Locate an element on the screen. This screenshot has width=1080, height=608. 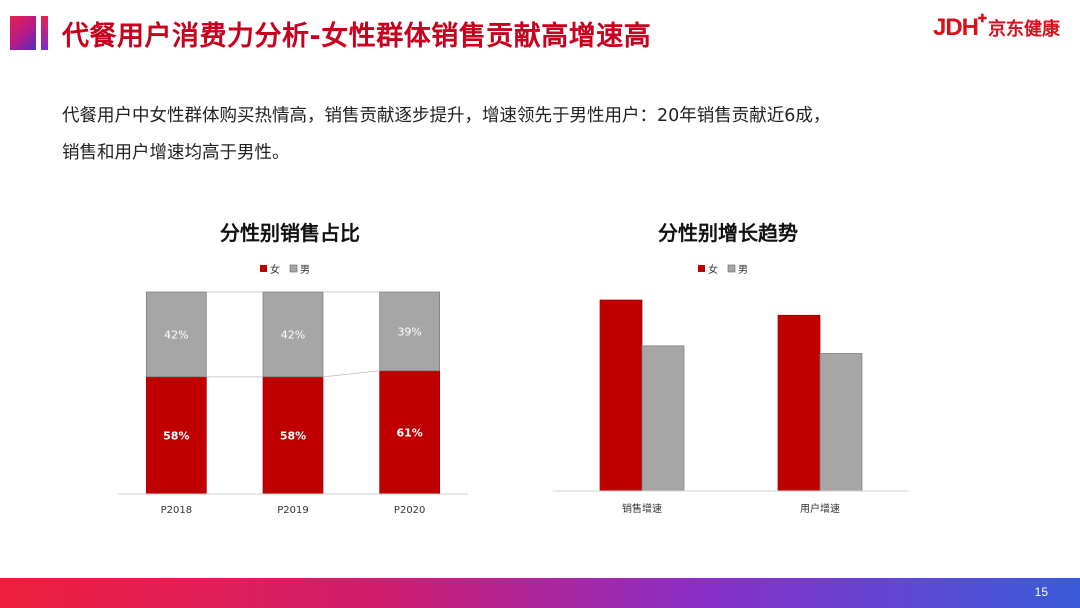
jdh-logo: JDH ✚ 京东健康 is located at coordinates (996, 27).